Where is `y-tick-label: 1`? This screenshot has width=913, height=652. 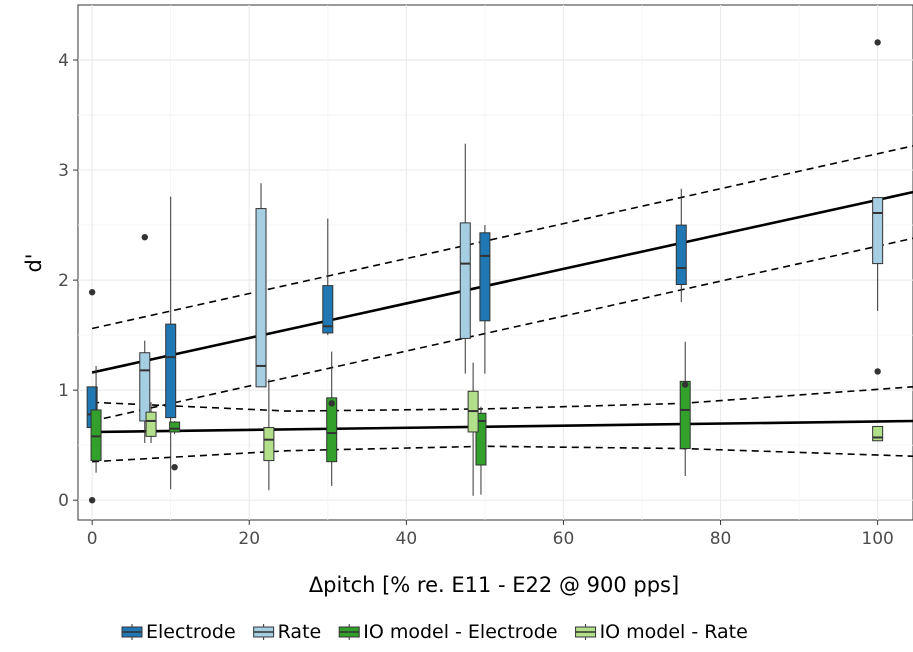
y-tick-label: 1 is located at coordinates (63, 391).